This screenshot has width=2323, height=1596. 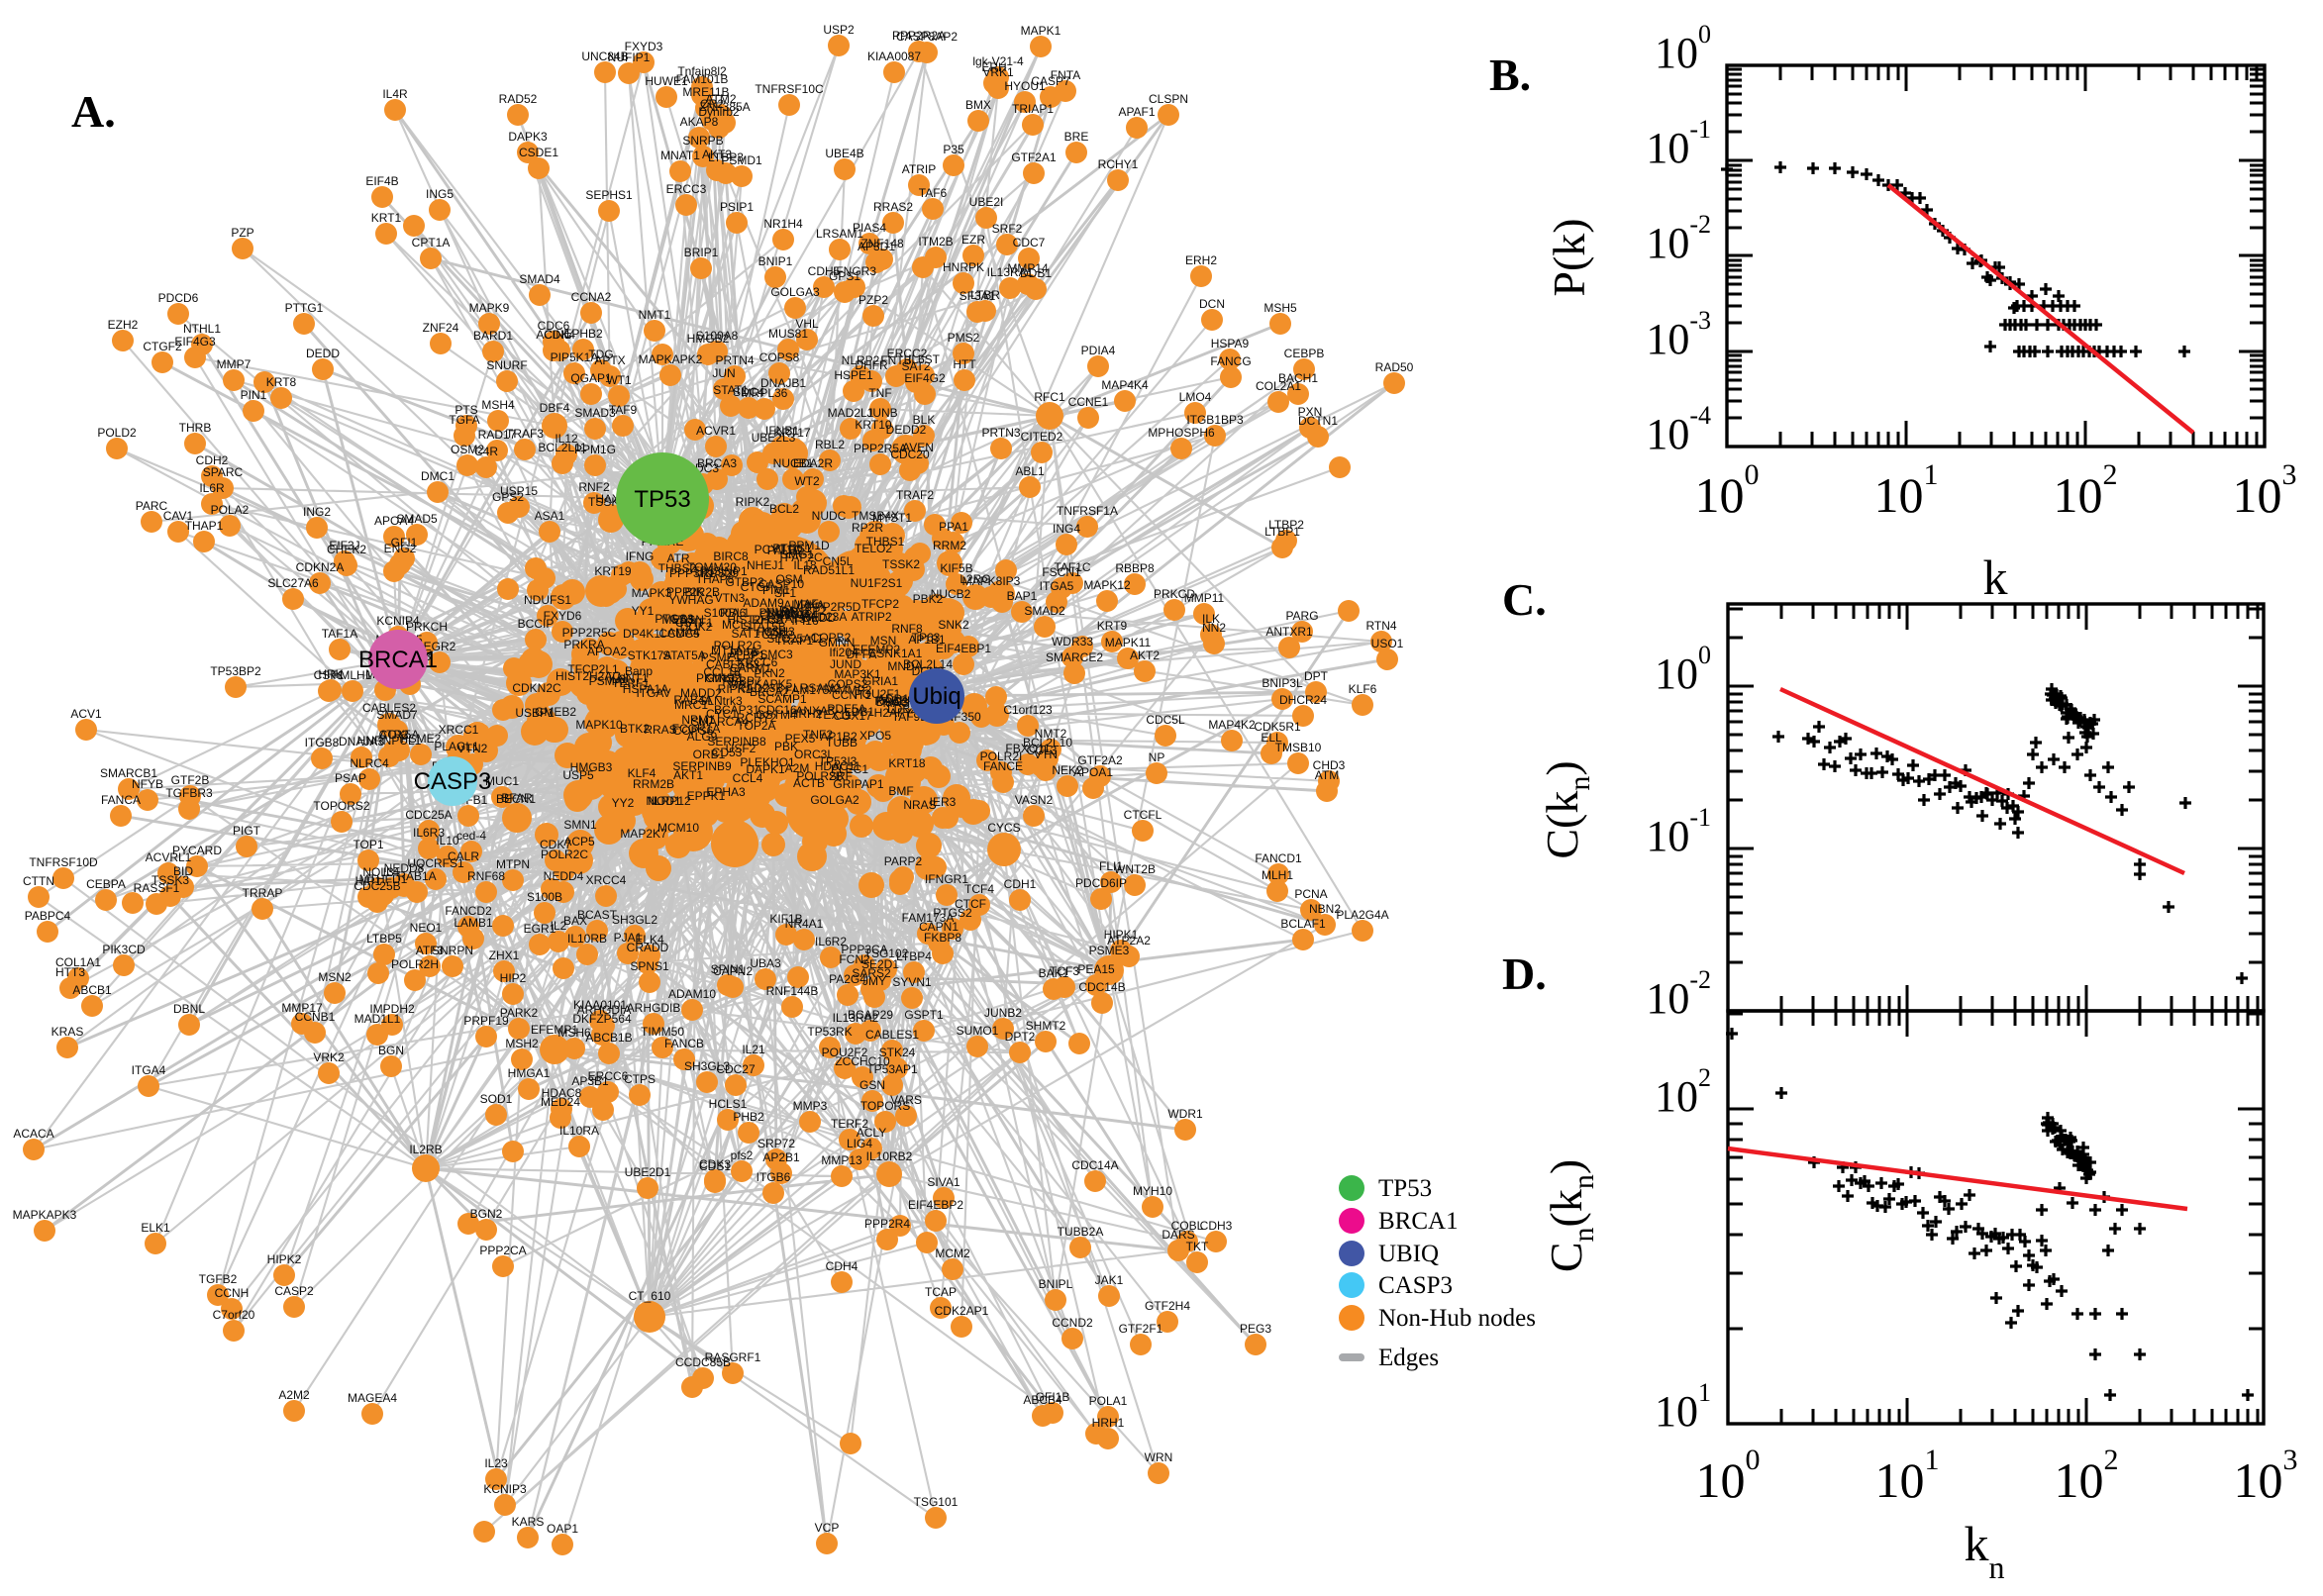 What do you see at coordinates (871, 973) in the screenshot?
I see `svg-text: SARS2` at bounding box center [871, 973].